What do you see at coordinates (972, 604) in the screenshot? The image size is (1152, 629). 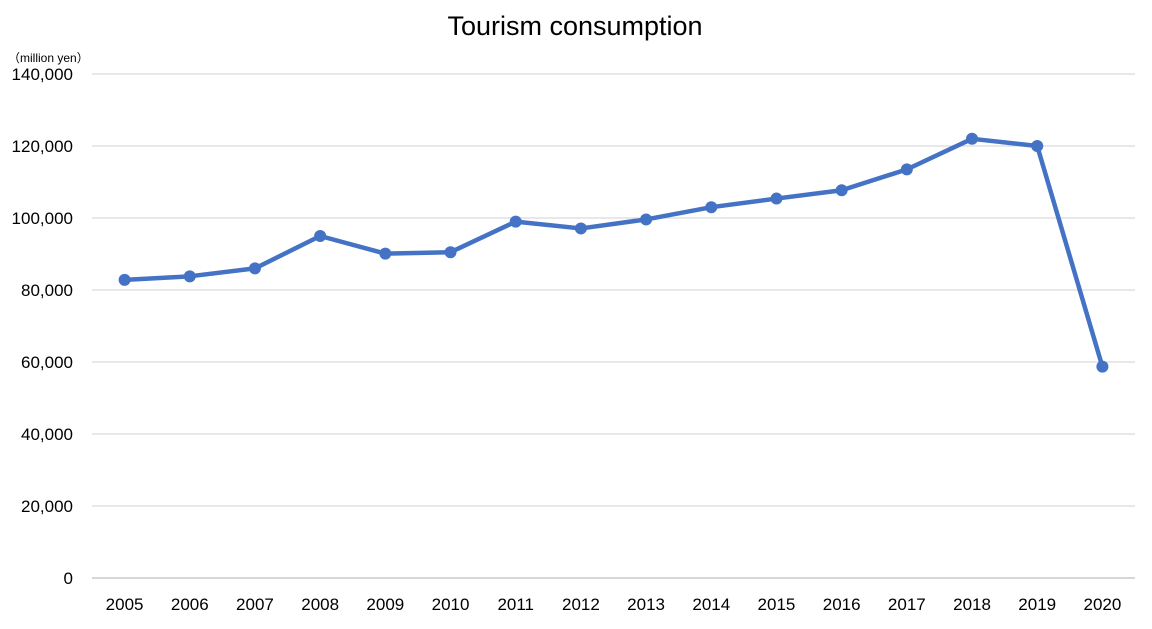 I see `x-tick-label: 2018` at bounding box center [972, 604].